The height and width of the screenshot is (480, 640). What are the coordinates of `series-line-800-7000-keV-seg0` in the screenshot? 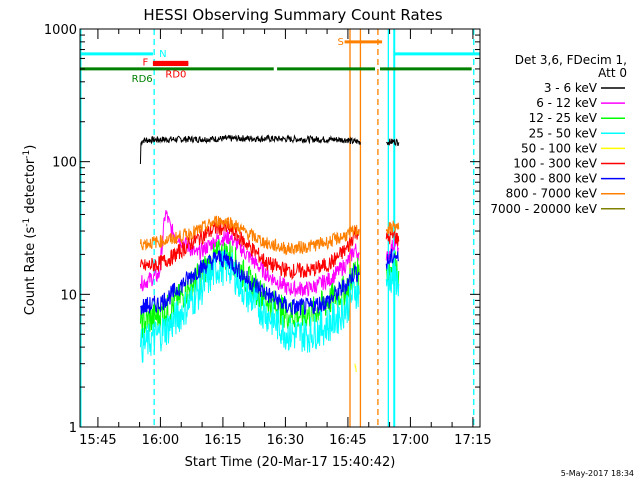 It's located at (249, 235).